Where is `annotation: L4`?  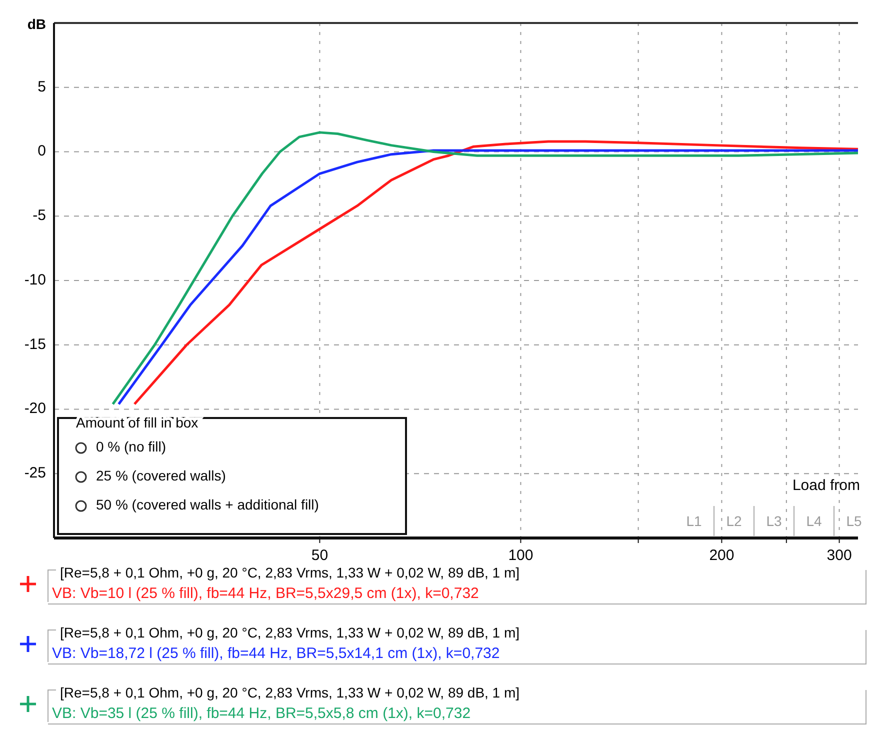
annotation: L4 is located at coordinates (814, 521).